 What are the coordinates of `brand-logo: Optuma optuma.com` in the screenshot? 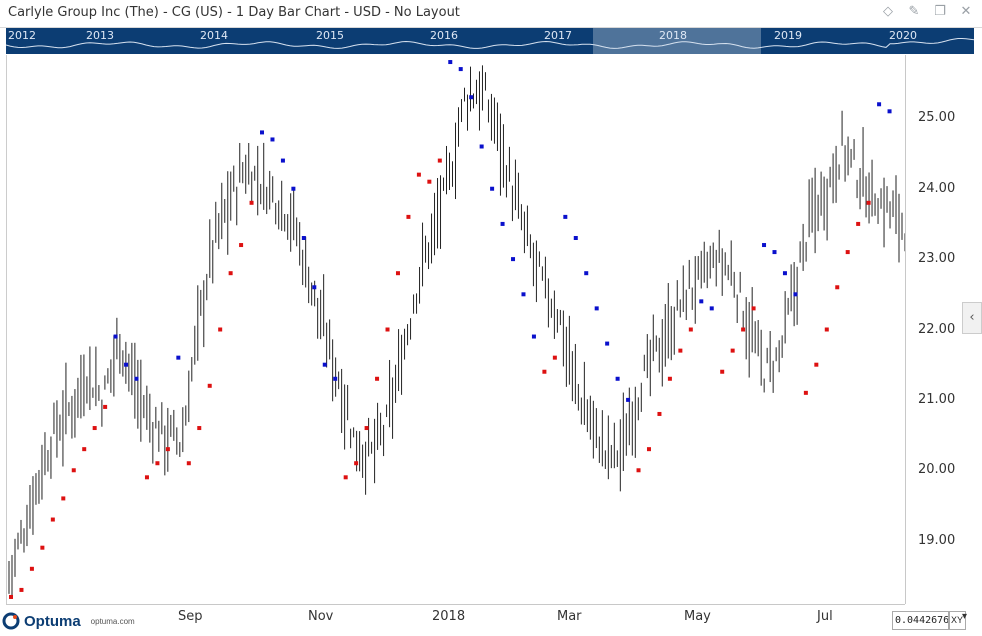 It's located at (70, 621).